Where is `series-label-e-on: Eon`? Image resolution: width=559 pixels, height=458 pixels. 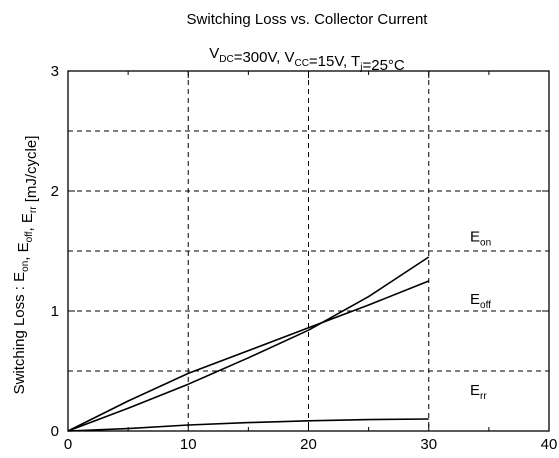
series-label-e-on: Eon is located at coordinates (480, 239).